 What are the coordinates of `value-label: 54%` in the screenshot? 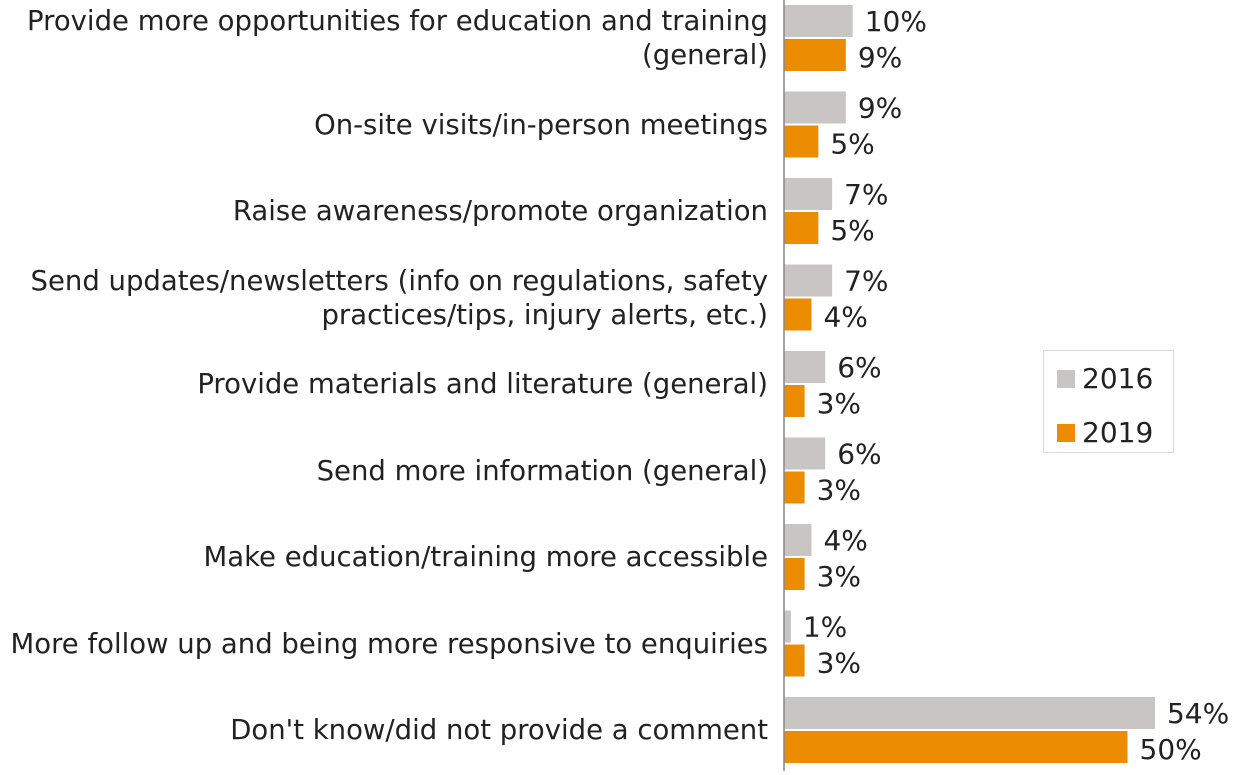 It's located at (1198, 713).